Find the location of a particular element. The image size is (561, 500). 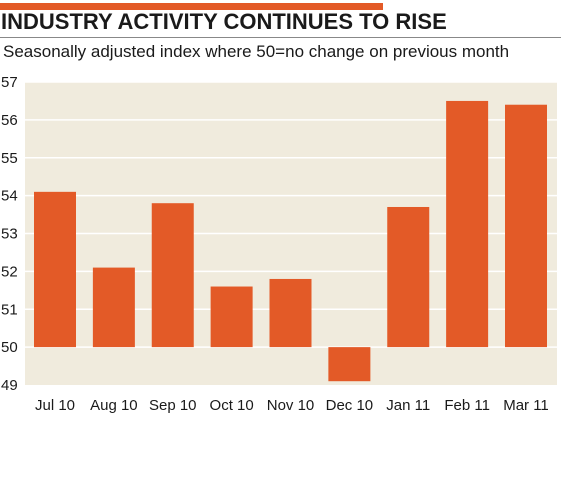

y-tick-label: 53 is located at coordinates (9, 234).